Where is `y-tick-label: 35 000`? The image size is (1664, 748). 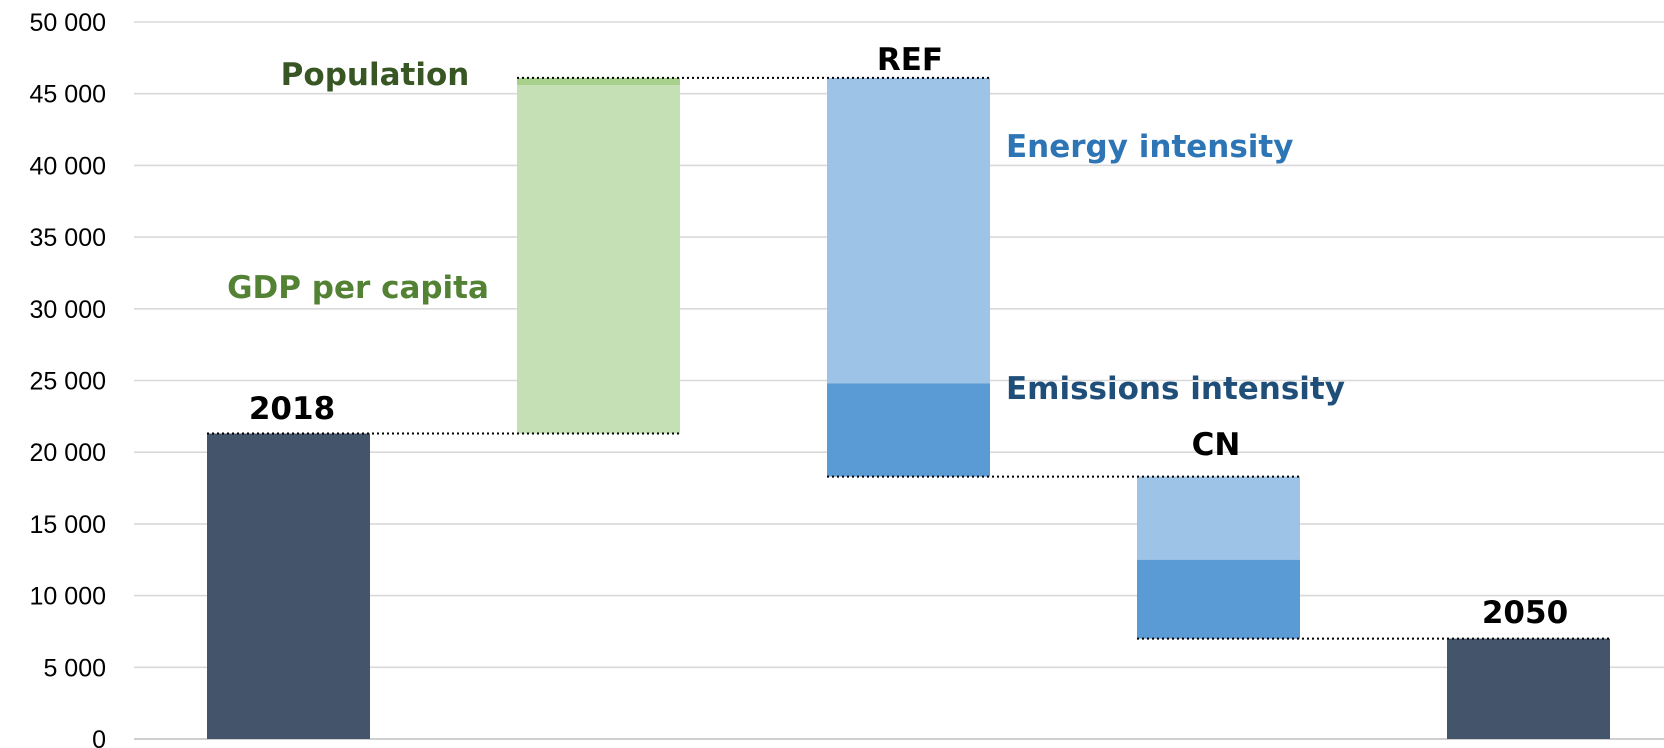 y-tick-label: 35 000 is located at coordinates (68, 238).